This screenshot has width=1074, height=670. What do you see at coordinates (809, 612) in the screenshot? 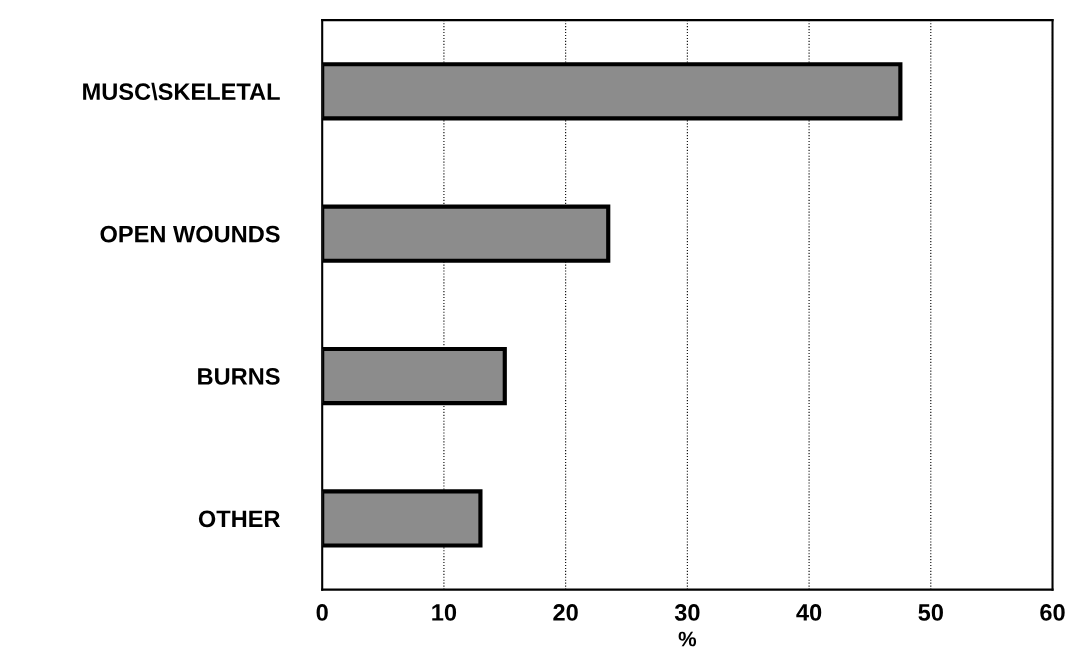
I see `x-tick-label: 40` at bounding box center [809, 612].